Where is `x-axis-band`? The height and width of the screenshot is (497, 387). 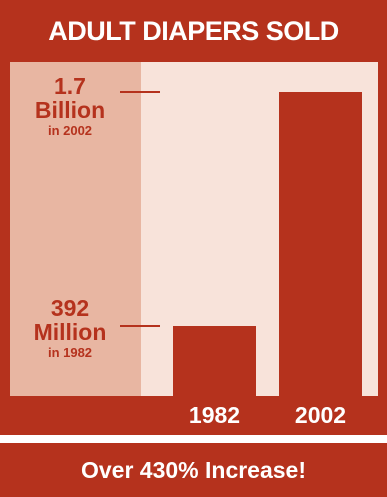
x-axis-band is located at coordinates (193, 415).